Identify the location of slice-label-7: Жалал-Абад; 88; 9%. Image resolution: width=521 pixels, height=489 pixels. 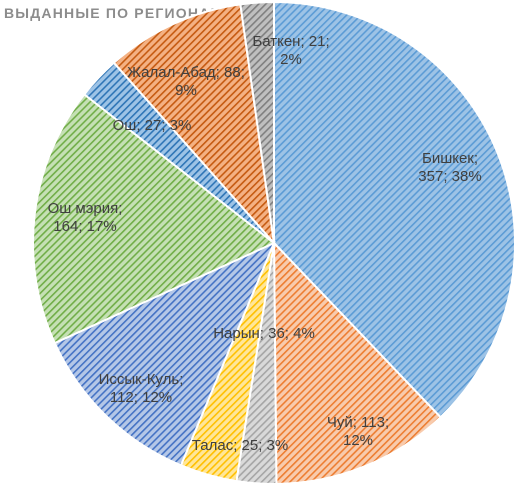
(186, 81).